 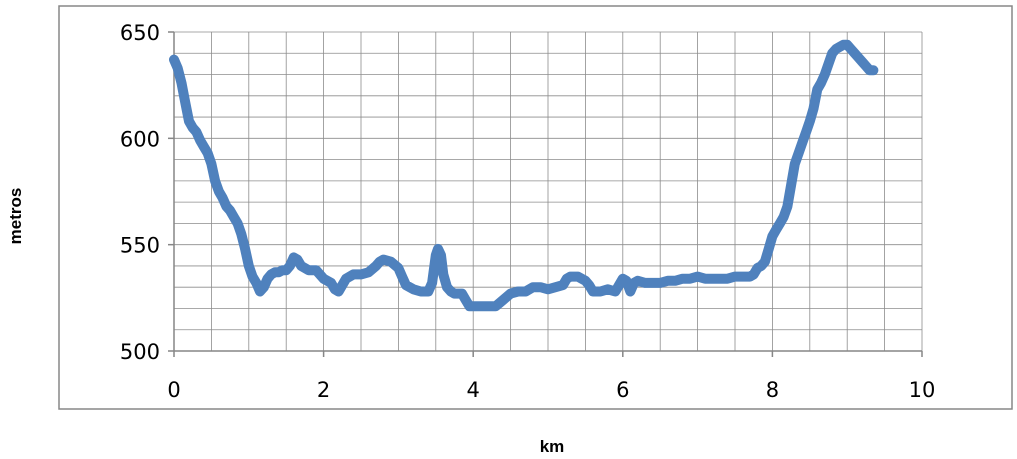 I want to click on x-tick-label: 4, so click(x=473, y=390).